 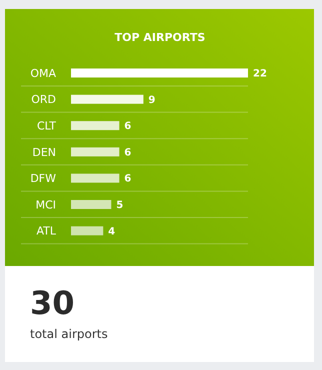 What do you see at coordinates (160, 37) in the screenshot?
I see `chart-title: TOP AIRPORTS` at bounding box center [160, 37].